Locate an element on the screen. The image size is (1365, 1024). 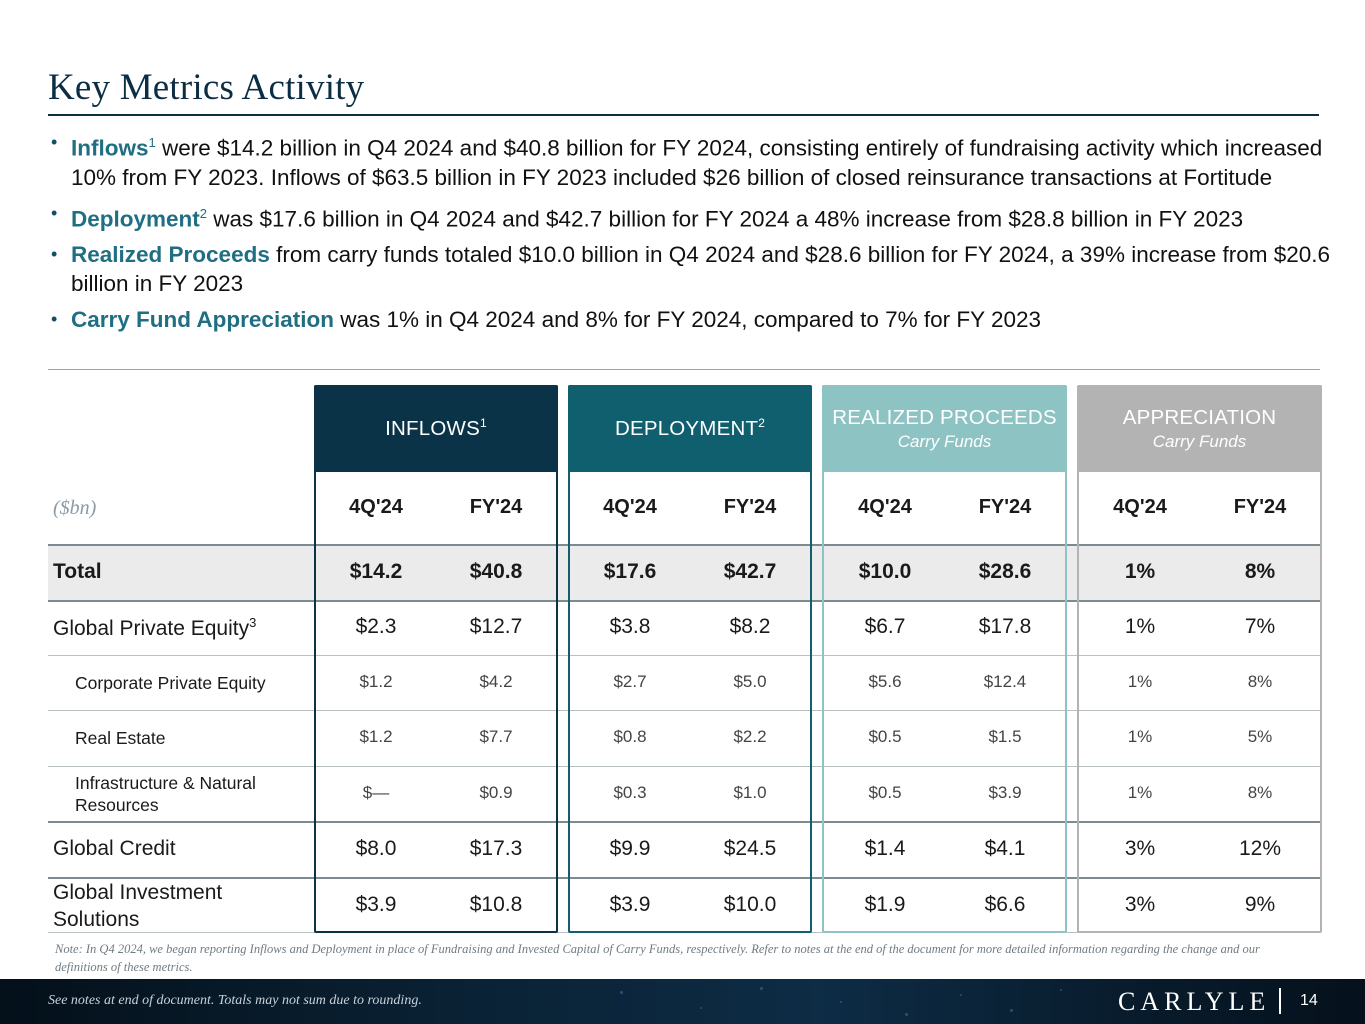
table-cell: $— is located at coordinates (376, 792).